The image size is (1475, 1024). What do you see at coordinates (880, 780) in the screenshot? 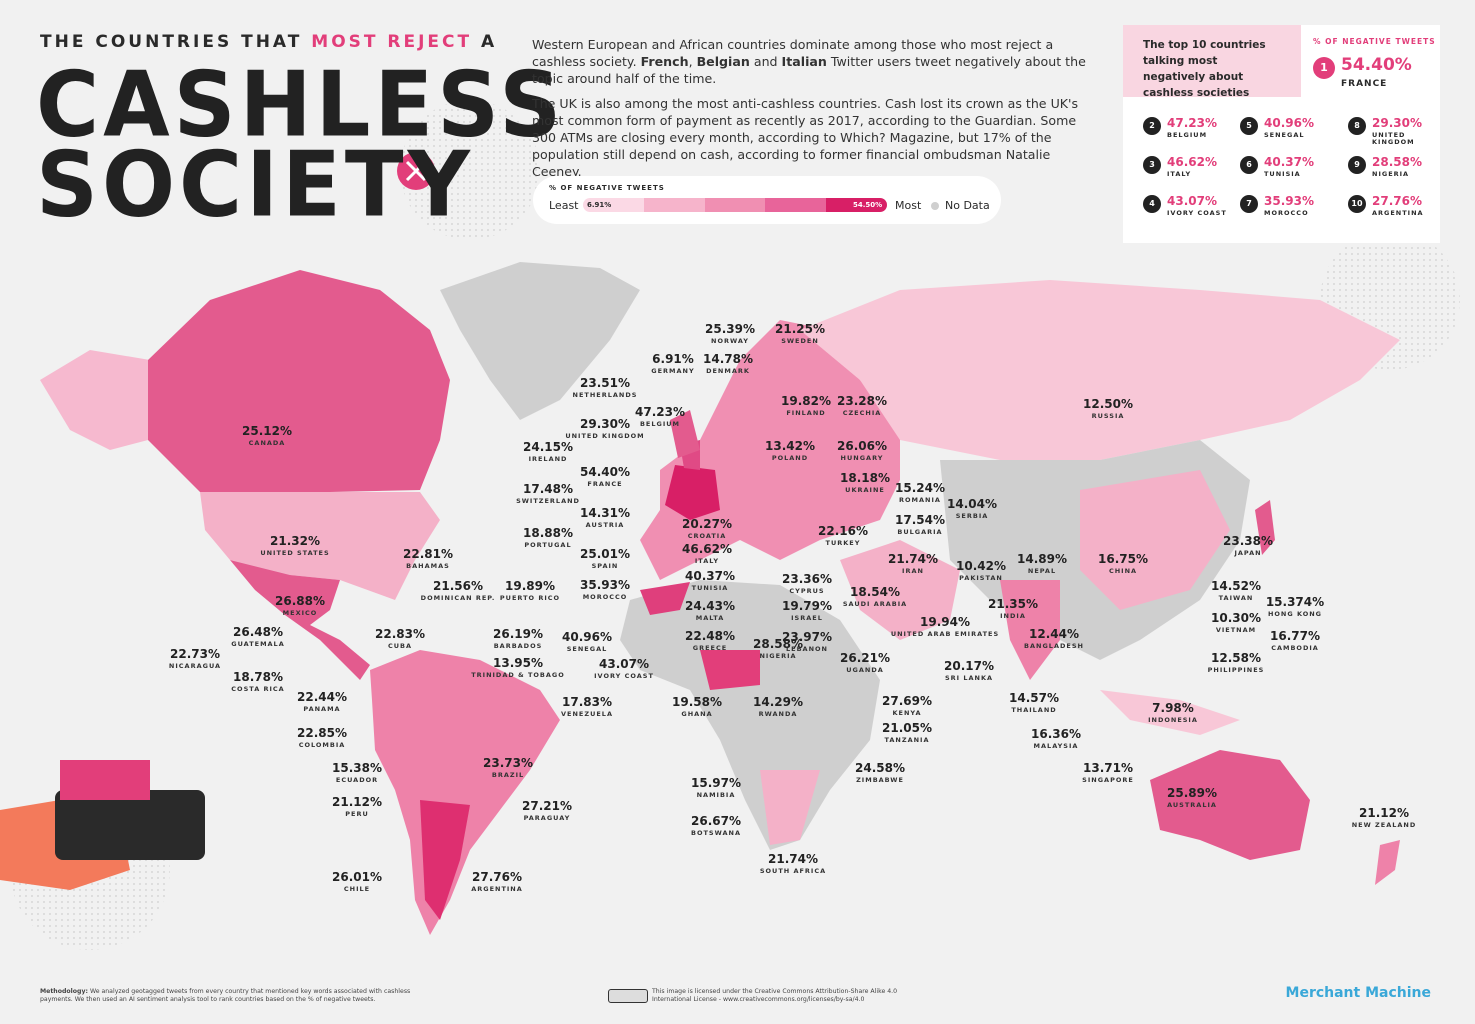
I see `country-name: ZIMBABWE` at bounding box center [880, 780].